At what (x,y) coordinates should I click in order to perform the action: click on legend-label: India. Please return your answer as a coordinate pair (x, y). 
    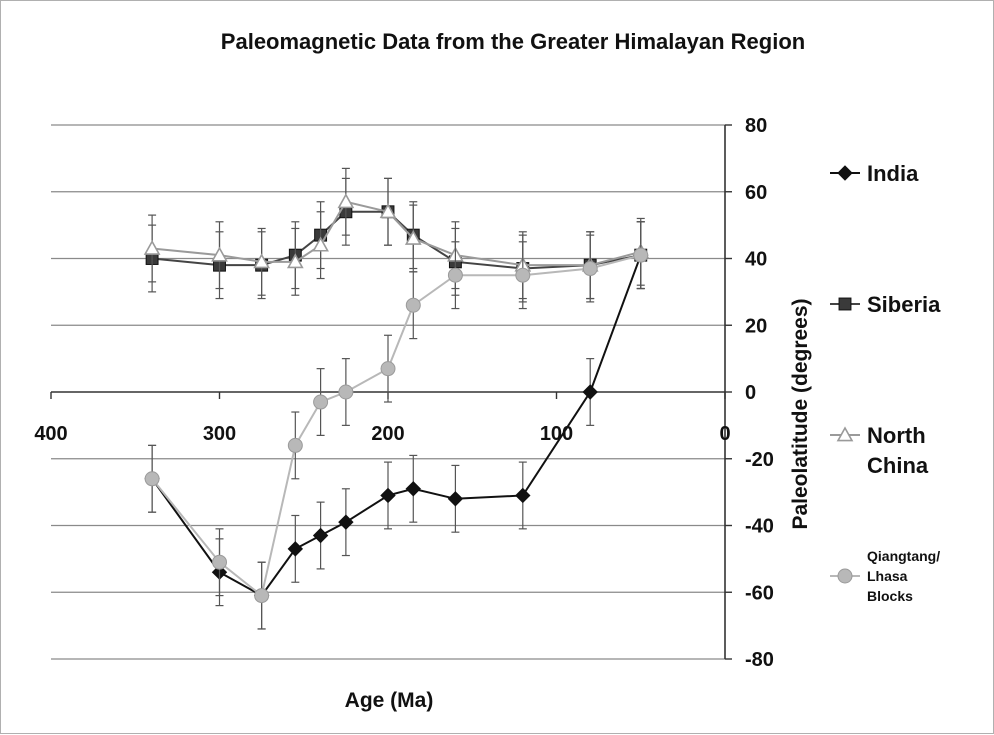
    Looking at the image, I should click on (893, 173).